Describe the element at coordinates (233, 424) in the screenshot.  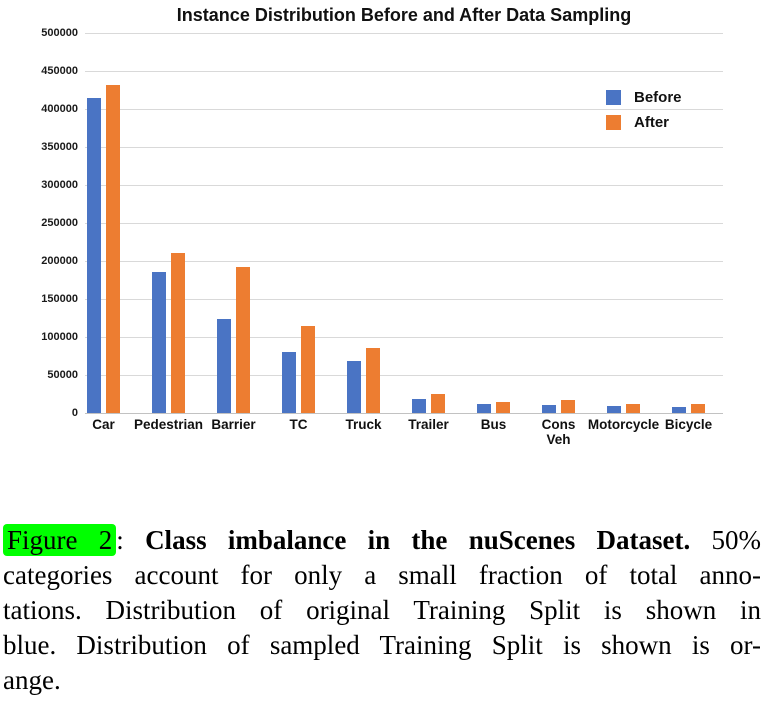
I see `x-label-barrier: Barrier` at that location.